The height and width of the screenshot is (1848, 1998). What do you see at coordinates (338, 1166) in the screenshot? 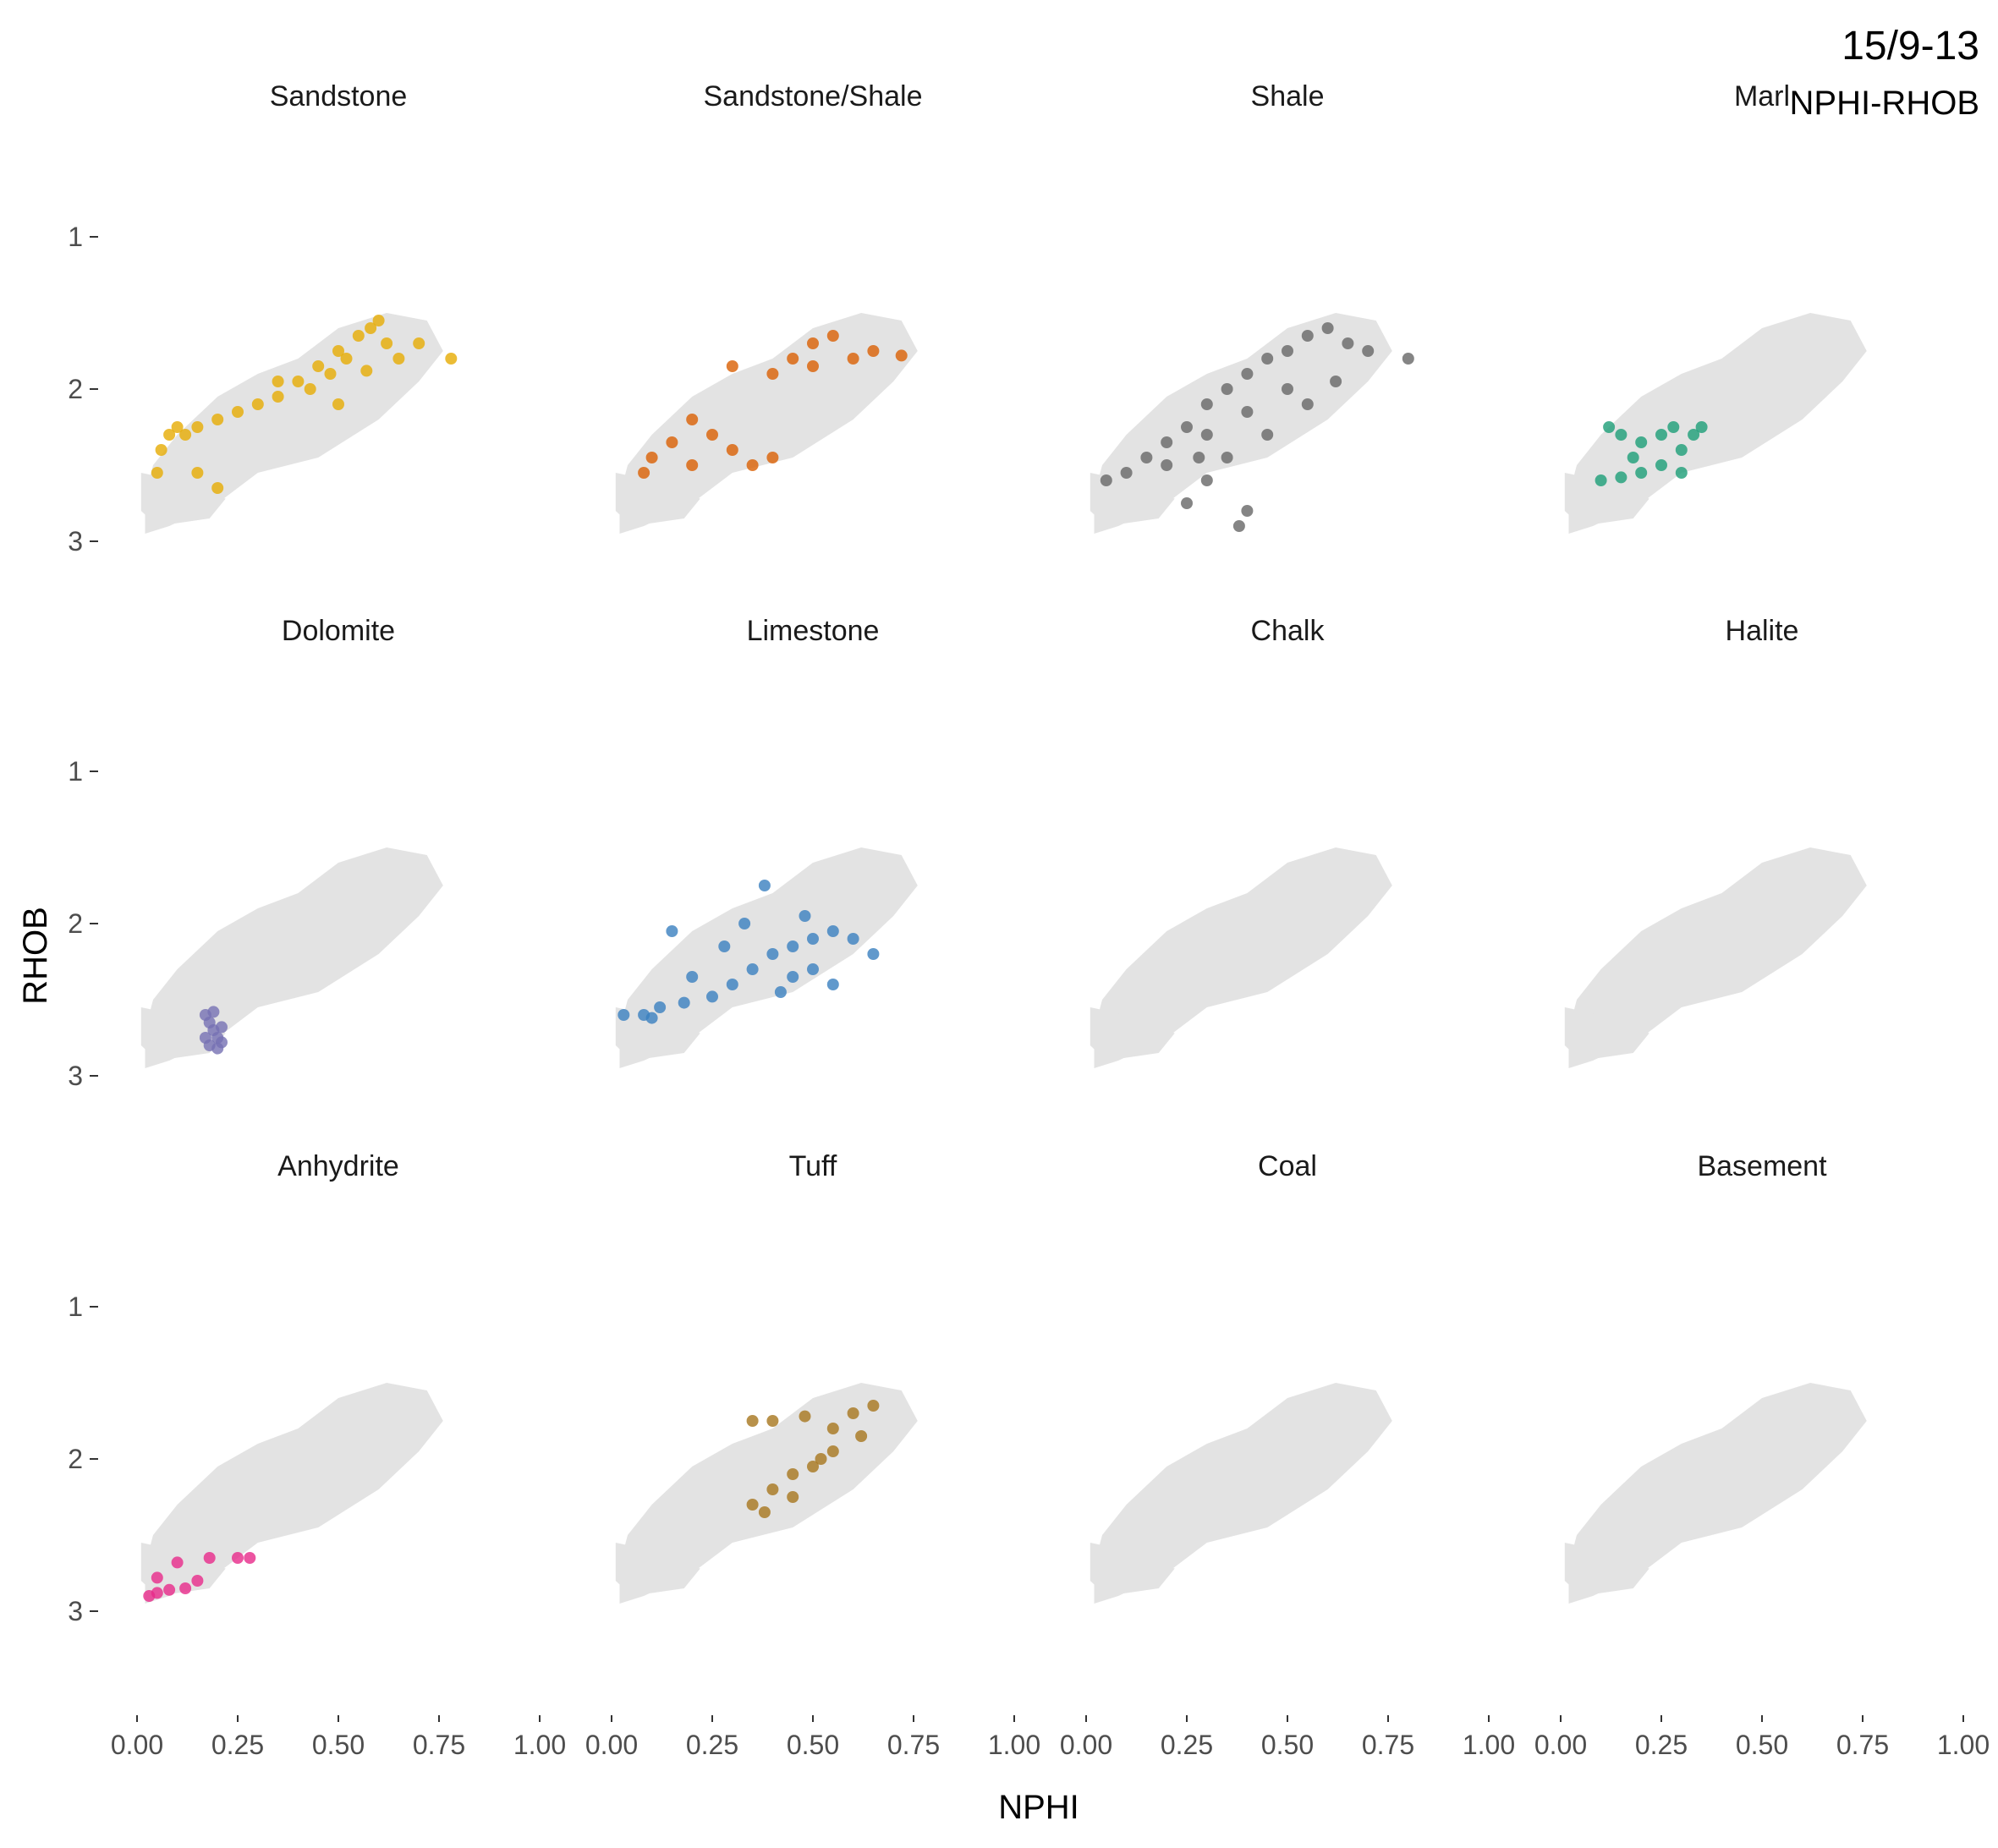
I see `panel-strip-label: Anhydrite` at bounding box center [338, 1166].